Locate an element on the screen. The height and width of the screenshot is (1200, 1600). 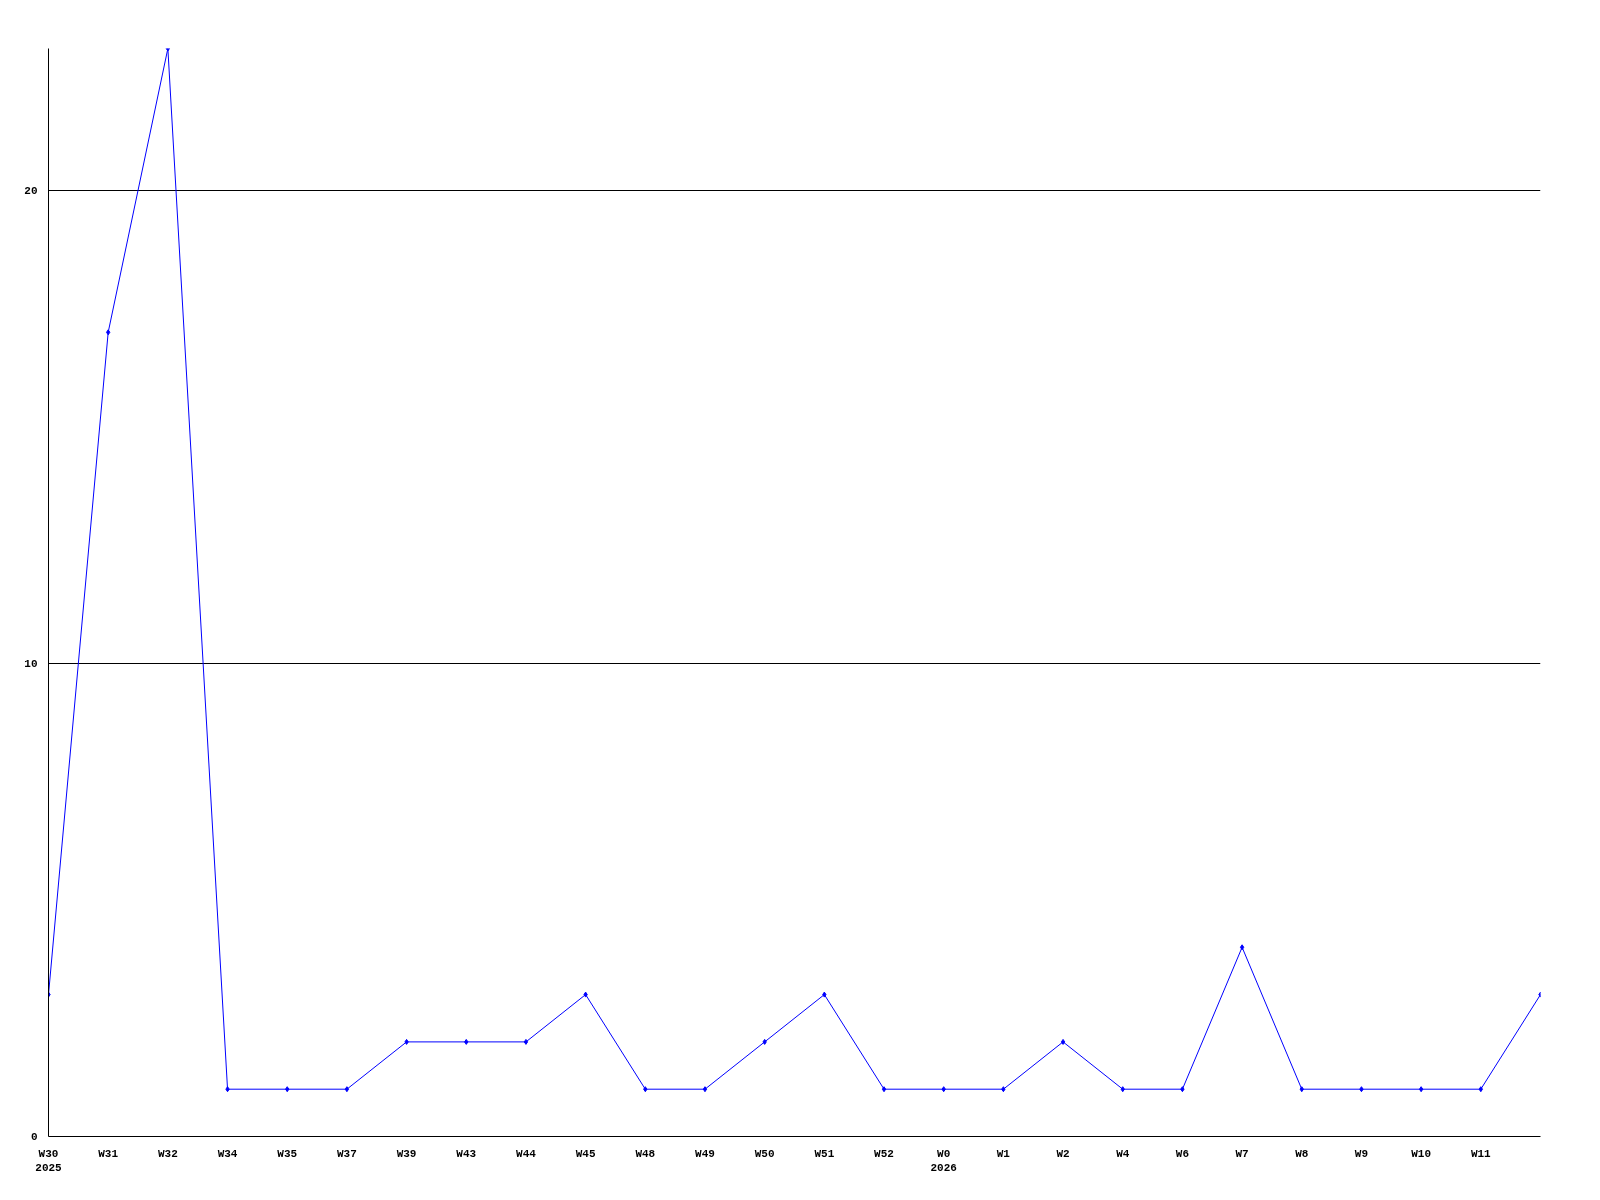
x-tick-label: W30 2025 is located at coordinates (49, 1160).